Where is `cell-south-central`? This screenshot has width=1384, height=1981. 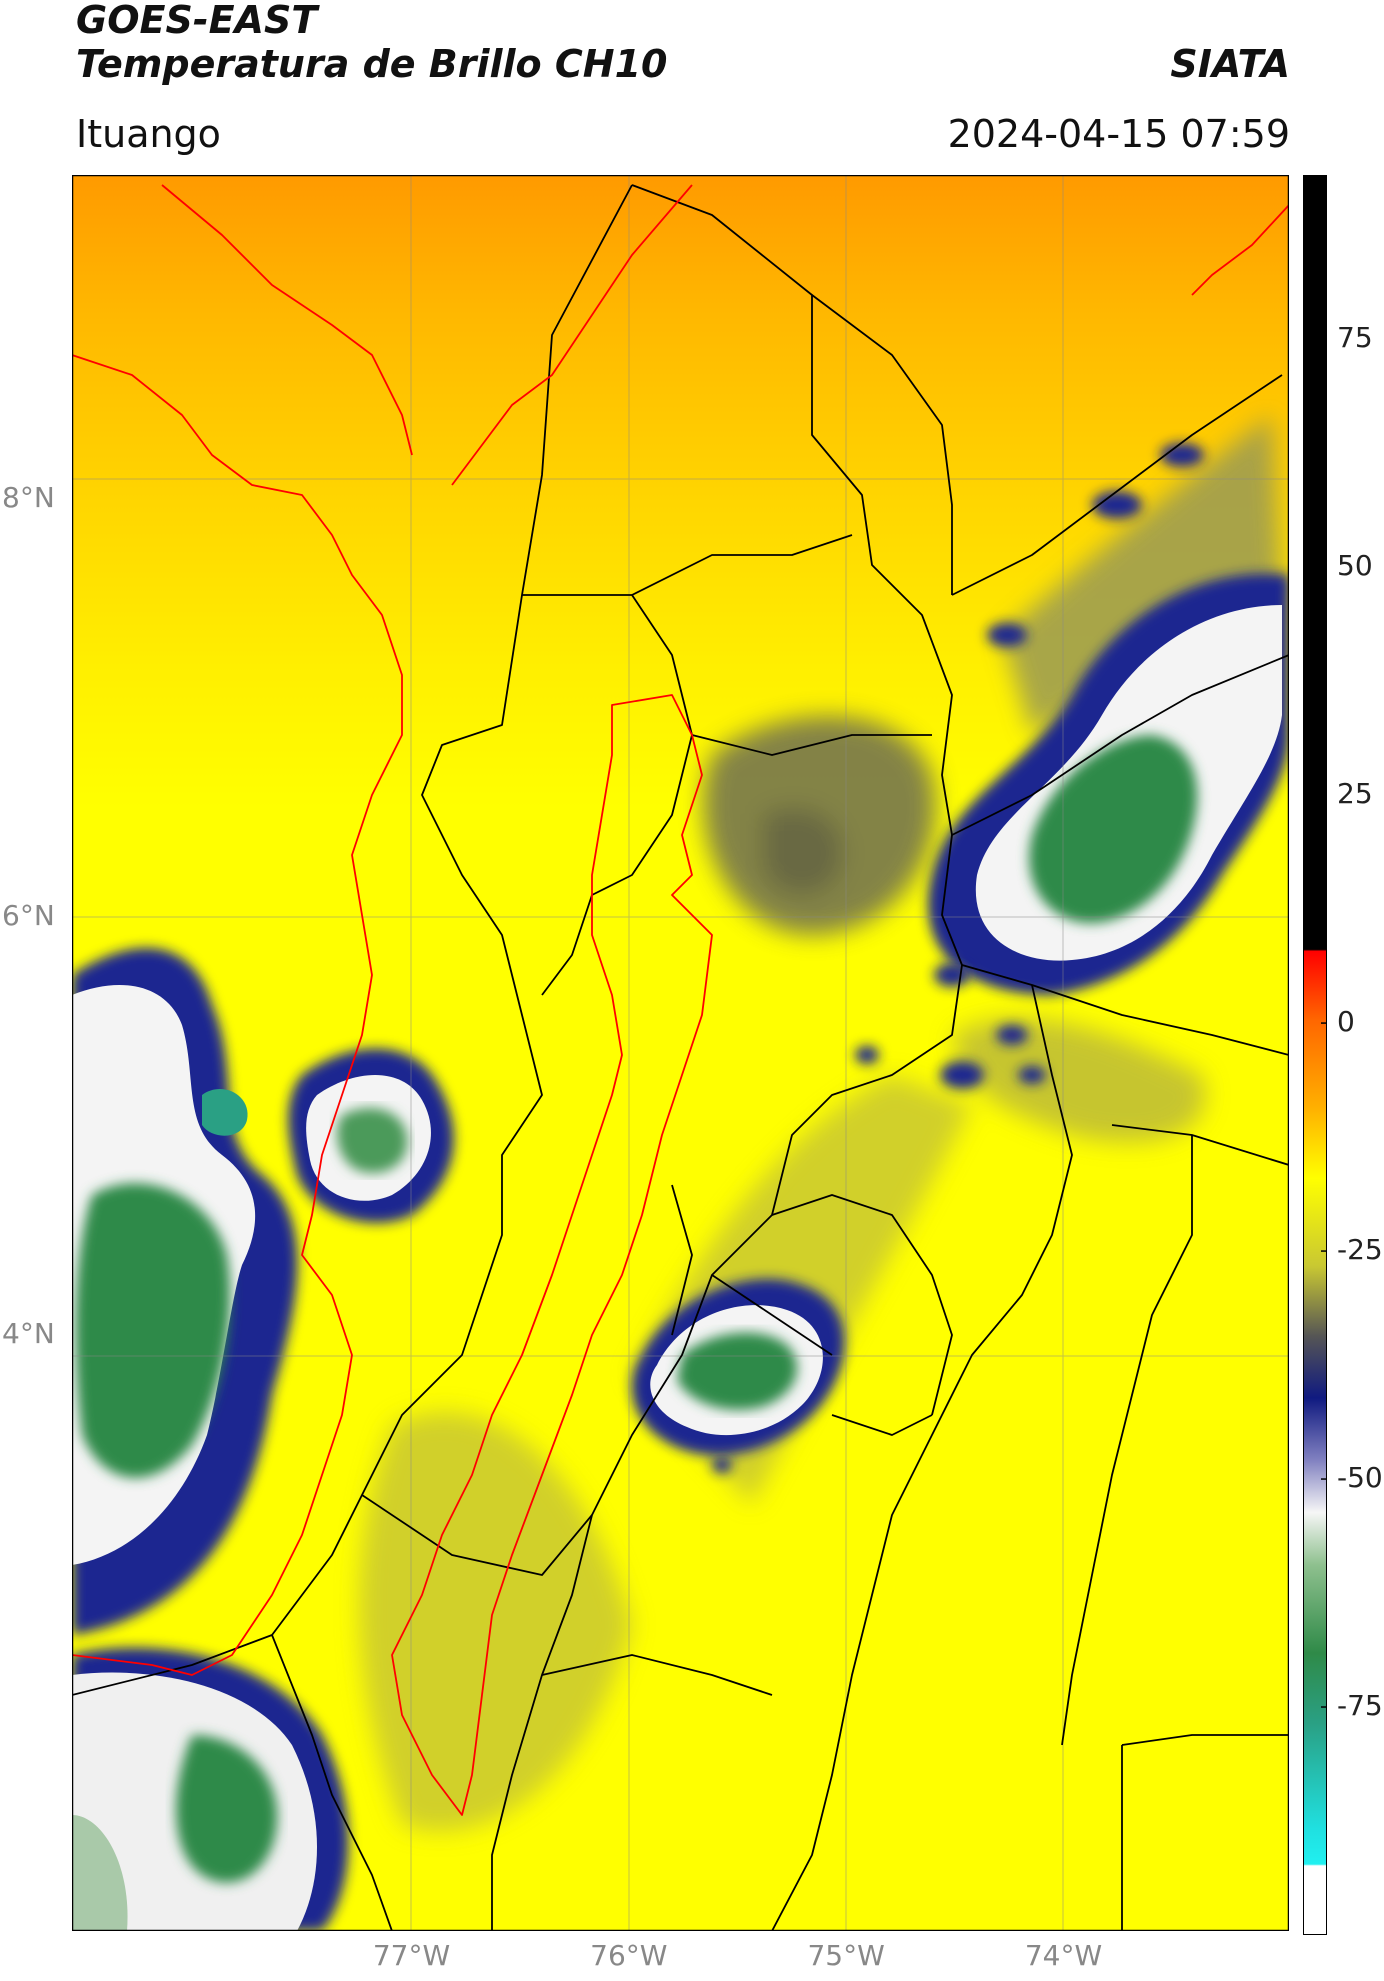
cell-south-central is located at coordinates (738, 1366).